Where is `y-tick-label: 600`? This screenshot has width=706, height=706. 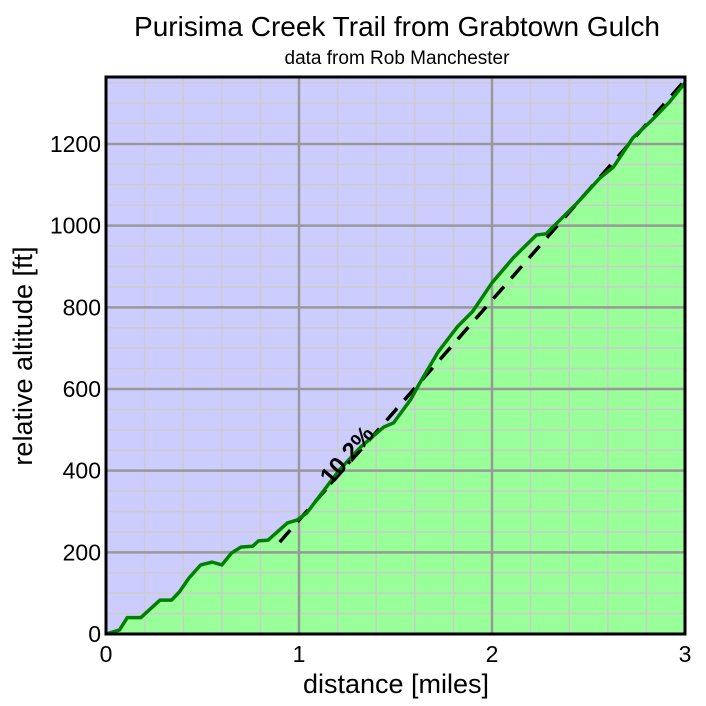
y-tick-label: 600 is located at coordinates (82, 389).